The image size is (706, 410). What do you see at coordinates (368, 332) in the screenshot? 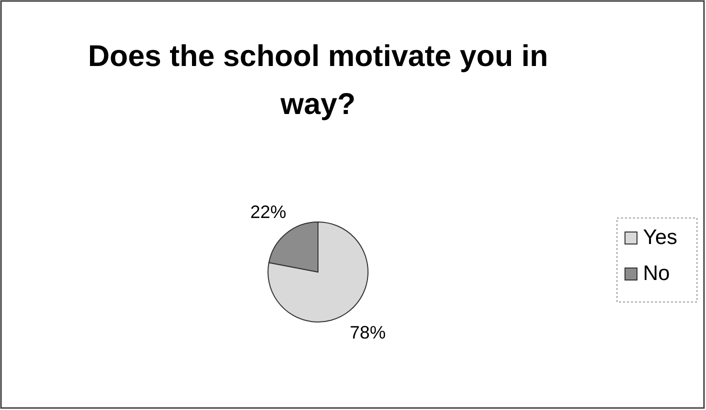
I see `data-label: 78%` at bounding box center [368, 332].